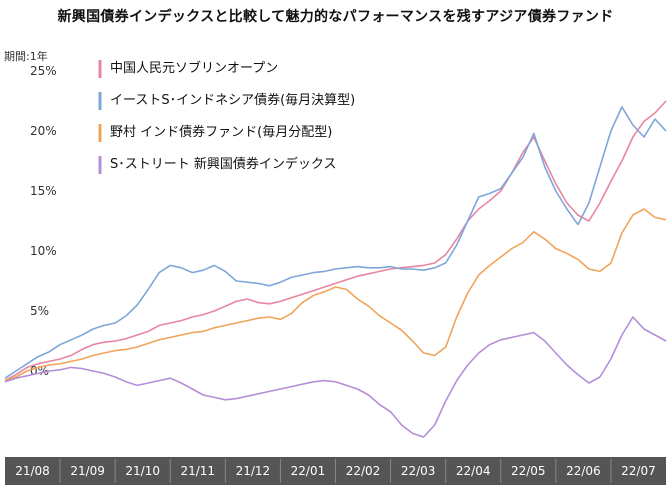 The height and width of the screenshot is (486, 671). What do you see at coordinates (221, 132) in the screenshot?
I see `legend-label: 野村 インド債券ファンド(毎月分配型)` at bounding box center [221, 132].